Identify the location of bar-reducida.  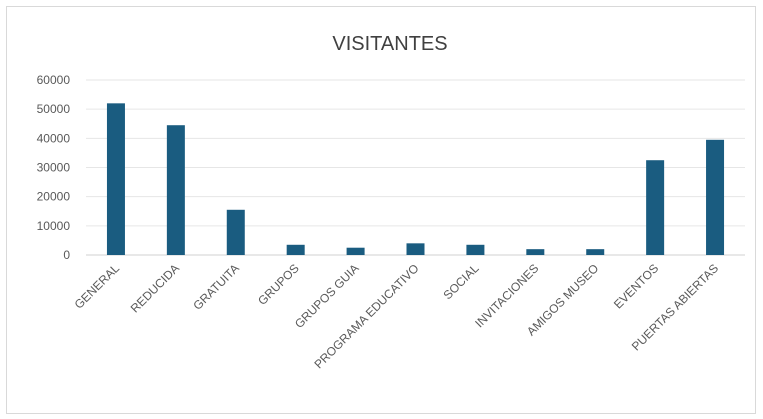
(175, 190).